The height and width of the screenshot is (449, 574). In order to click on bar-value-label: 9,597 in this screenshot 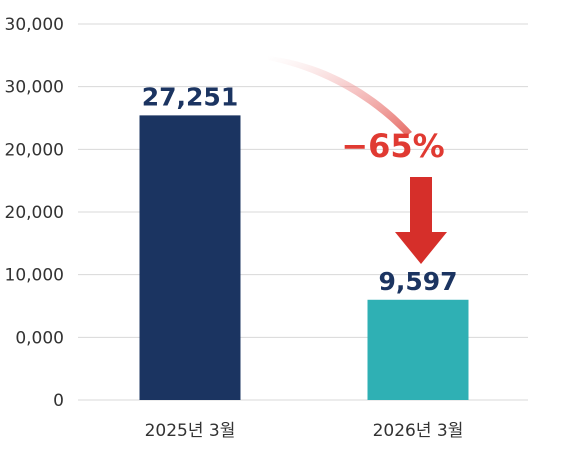, I will do `click(417, 281)`.